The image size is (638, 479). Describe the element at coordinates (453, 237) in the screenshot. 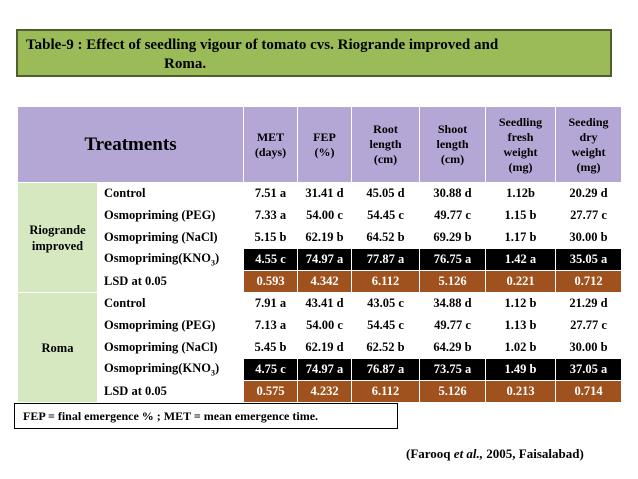

I see `value-cell: 69.29 b` at that location.